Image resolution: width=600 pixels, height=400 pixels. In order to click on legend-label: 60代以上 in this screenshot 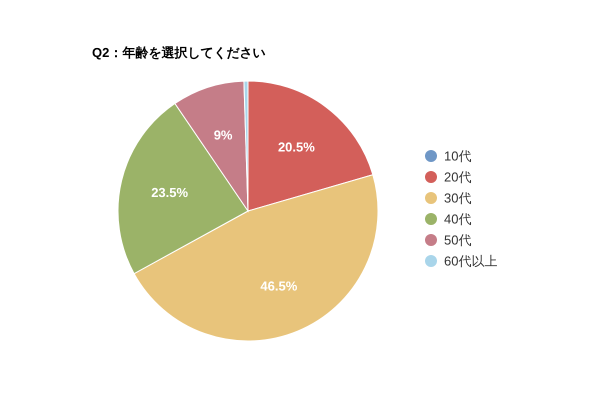, I will do `click(471, 261)`.